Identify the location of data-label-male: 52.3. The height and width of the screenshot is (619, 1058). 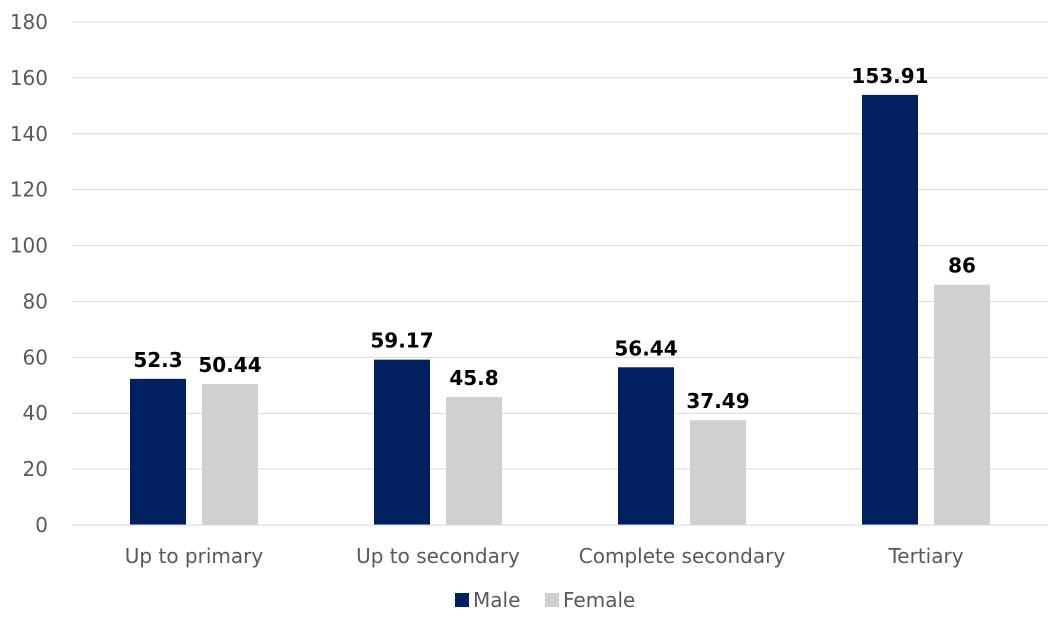
(157, 360).